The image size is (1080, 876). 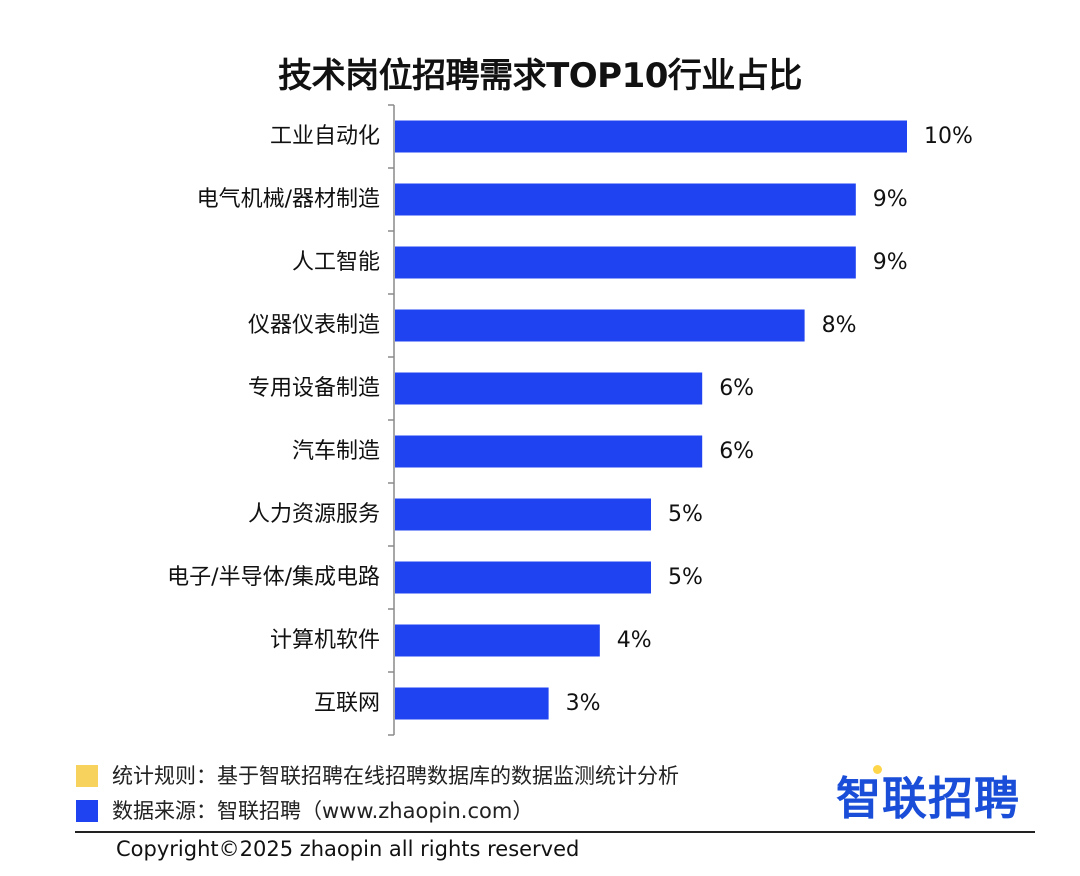 What do you see at coordinates (273, 577) in the screenshot?
I see `category-label: 电子/半导体/集成电路` at bounding box center [273, 577].